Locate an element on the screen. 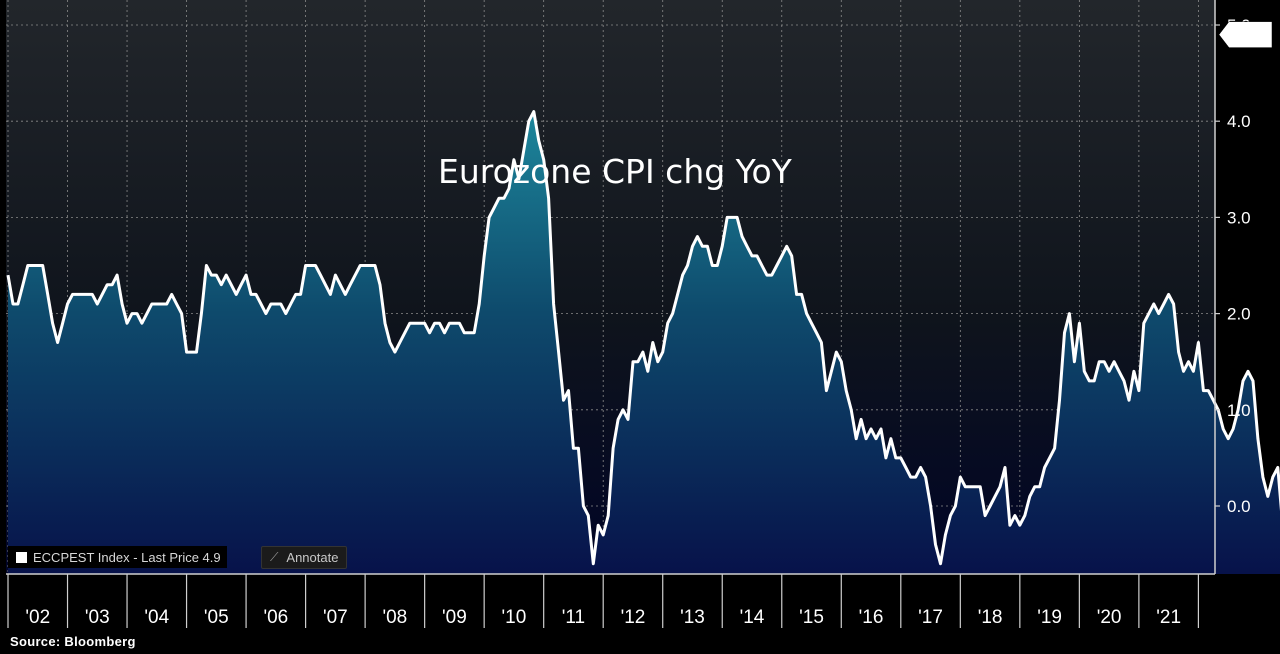 This screenshot has height=654, width=1280. y-tick-label-1: 1.0 is located at coordinates (1239, 410).